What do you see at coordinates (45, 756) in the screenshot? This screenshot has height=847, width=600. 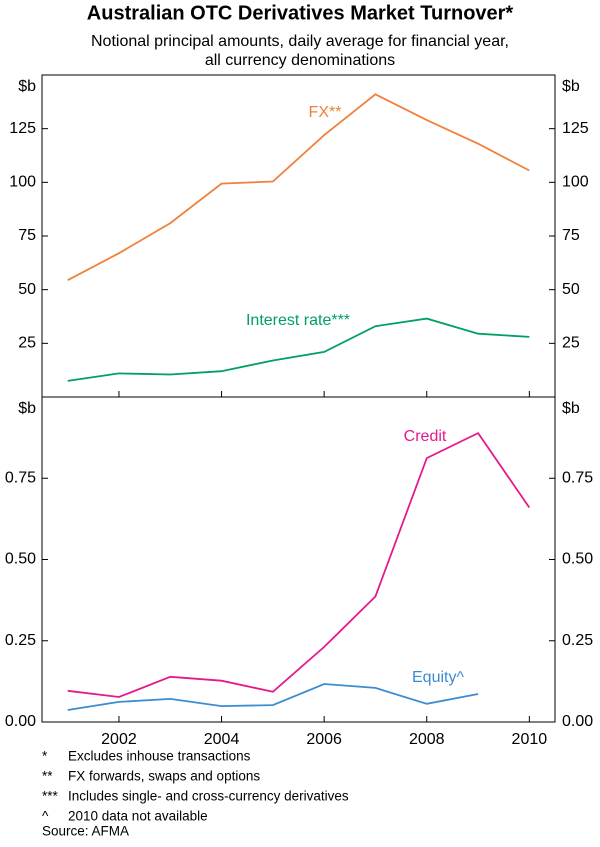 I see `footnote-mark: *` at bounding box center [45, 756].